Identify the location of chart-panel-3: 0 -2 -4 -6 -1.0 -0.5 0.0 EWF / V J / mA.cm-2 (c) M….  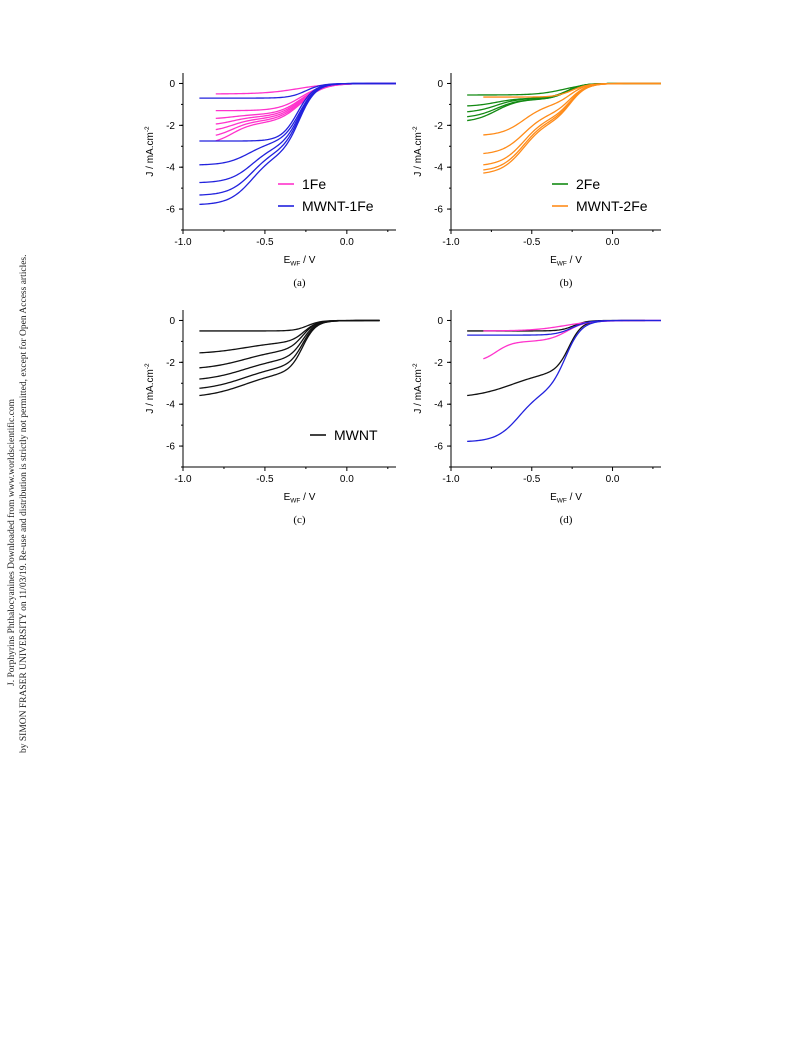
(270, 418).